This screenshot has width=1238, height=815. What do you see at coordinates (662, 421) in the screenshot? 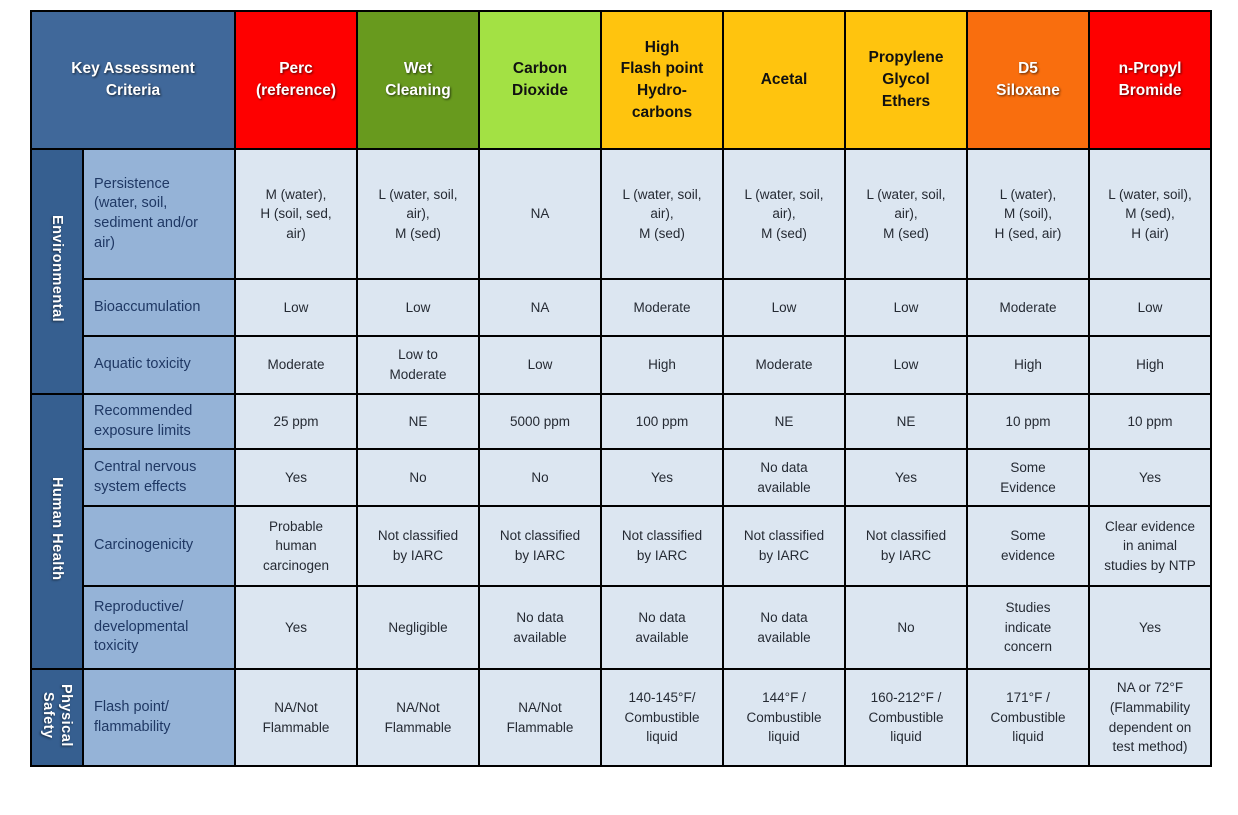
I see `table-cell: 100 ppm` at bounding box center [662, 421].